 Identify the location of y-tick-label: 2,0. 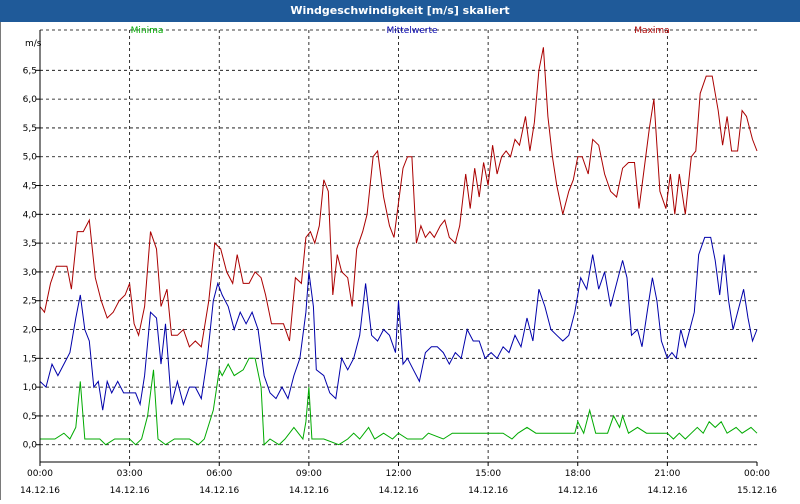
(30, 331).